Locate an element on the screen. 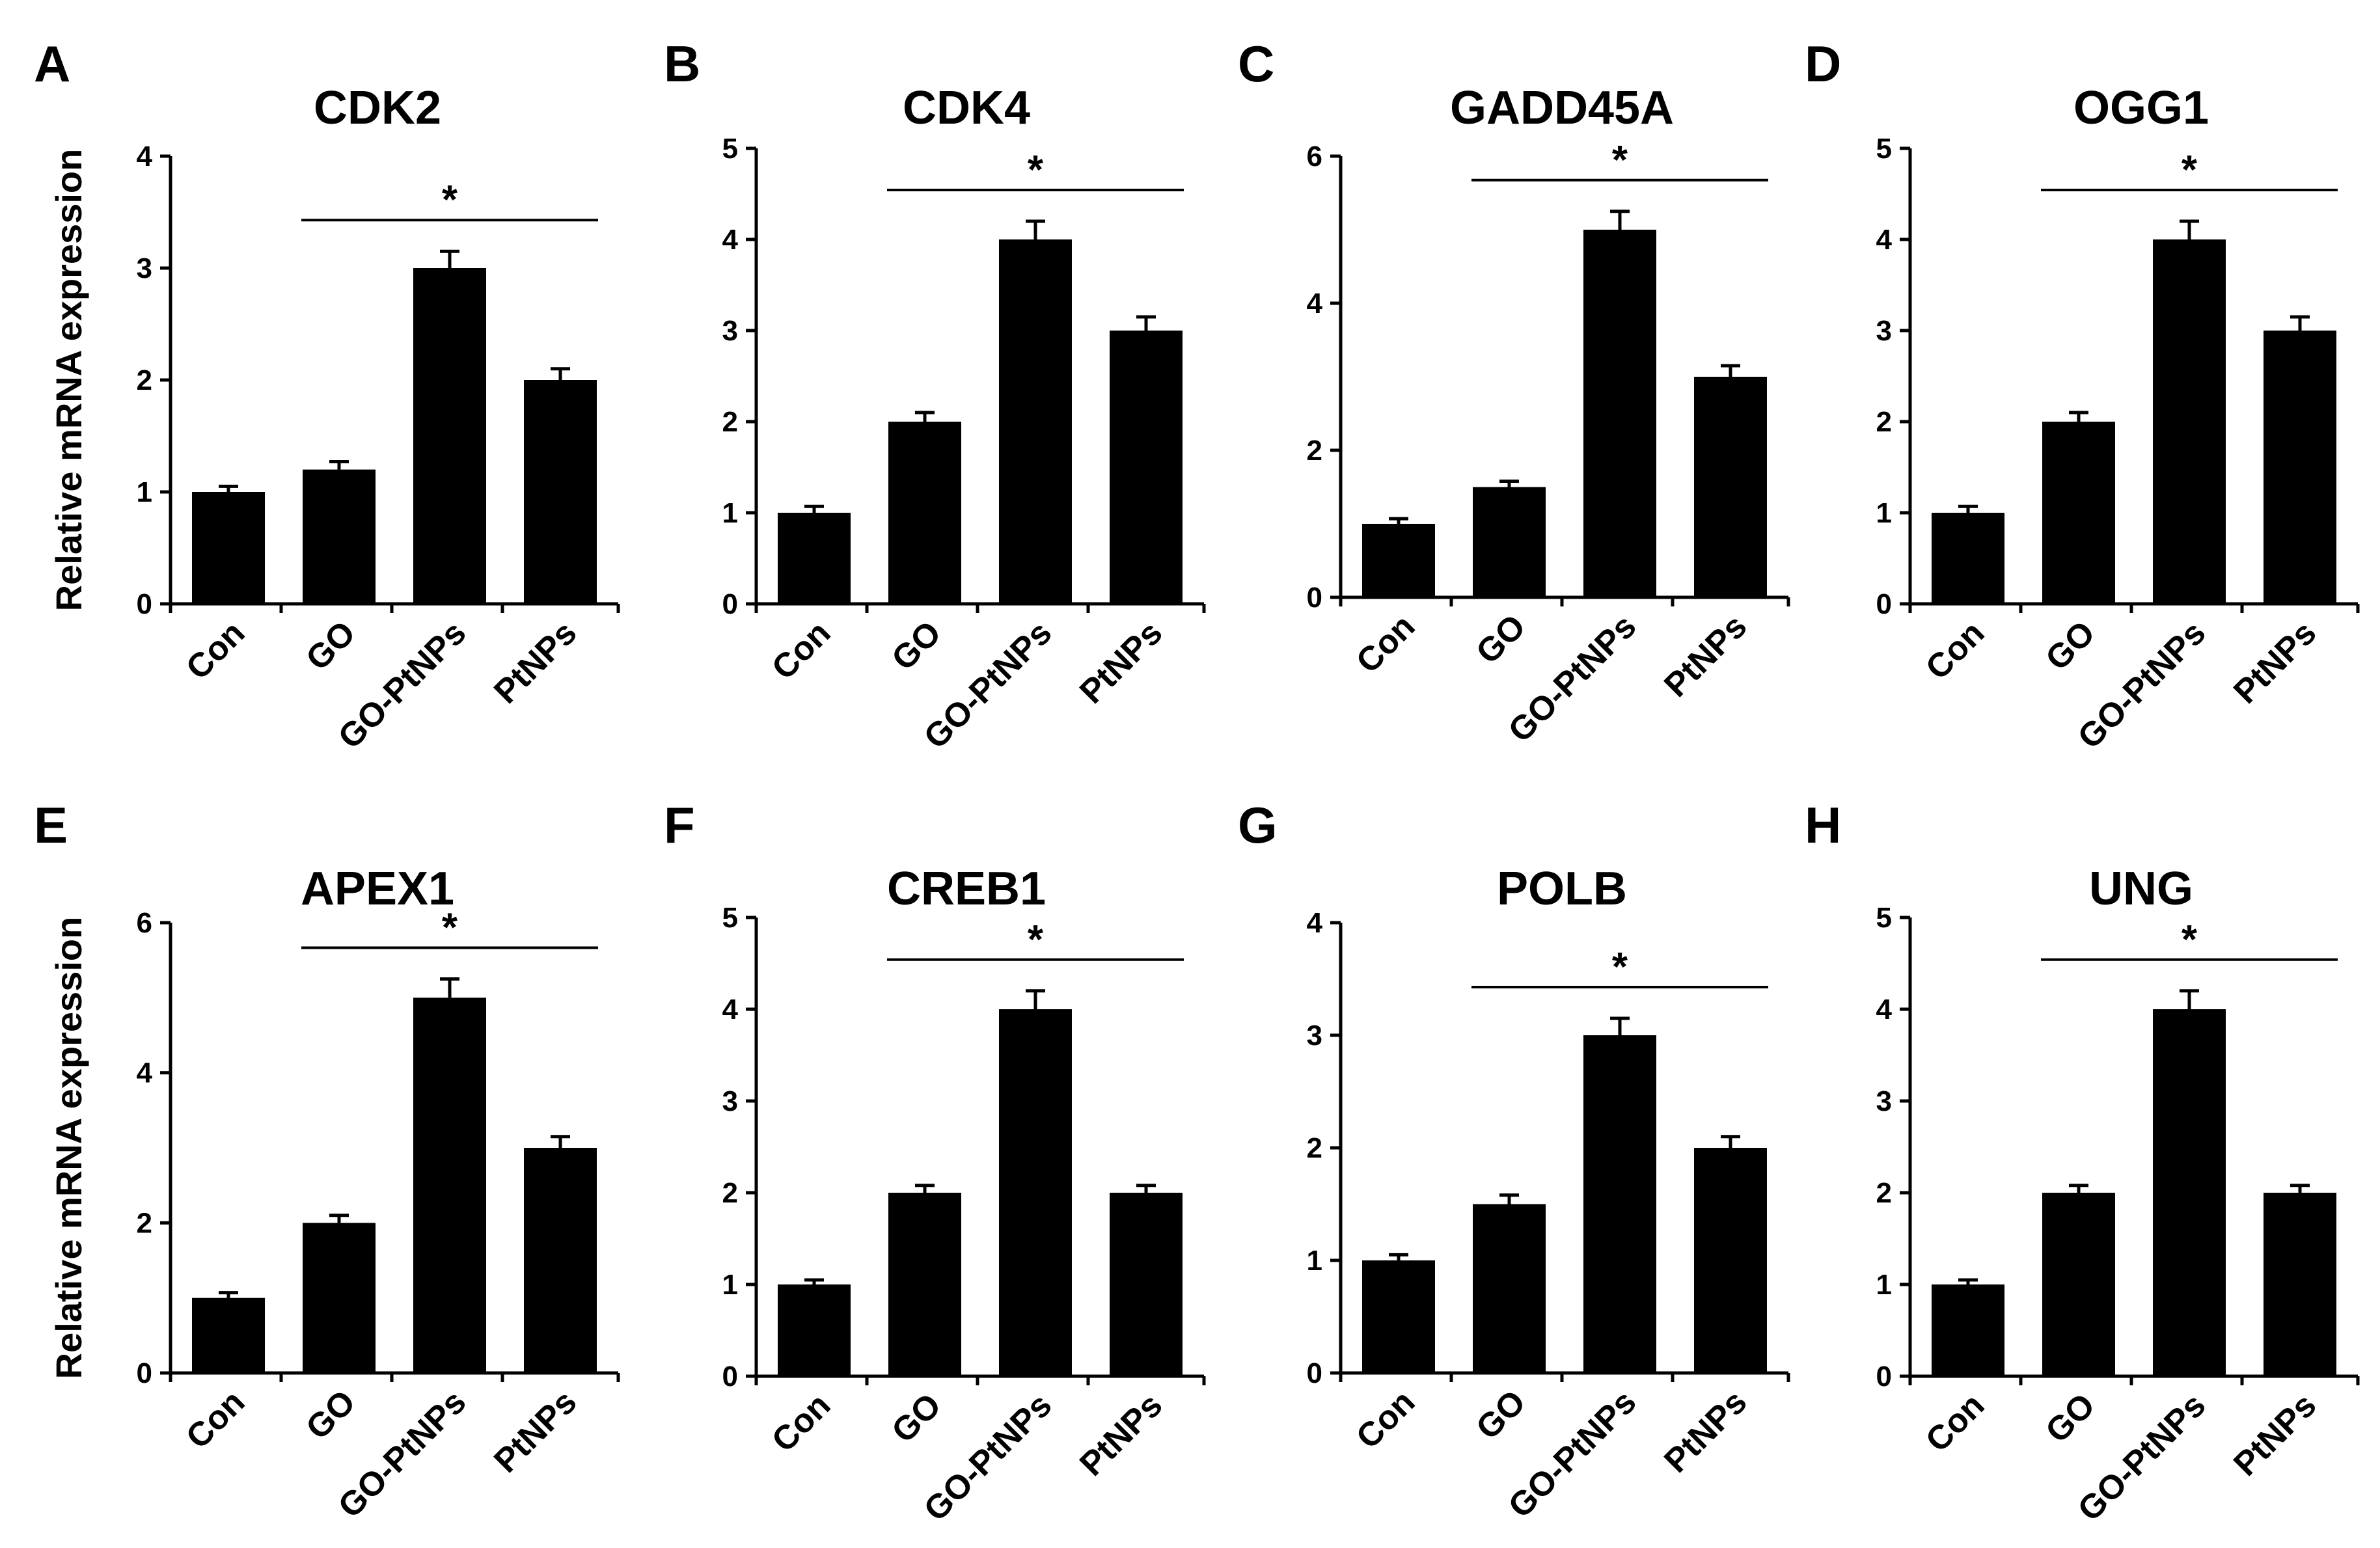 Image resolution: width=2380 pixels, height=1548 pixels. panel-d-ytick-label-3: 3 is located at coordinates (1884, 331).